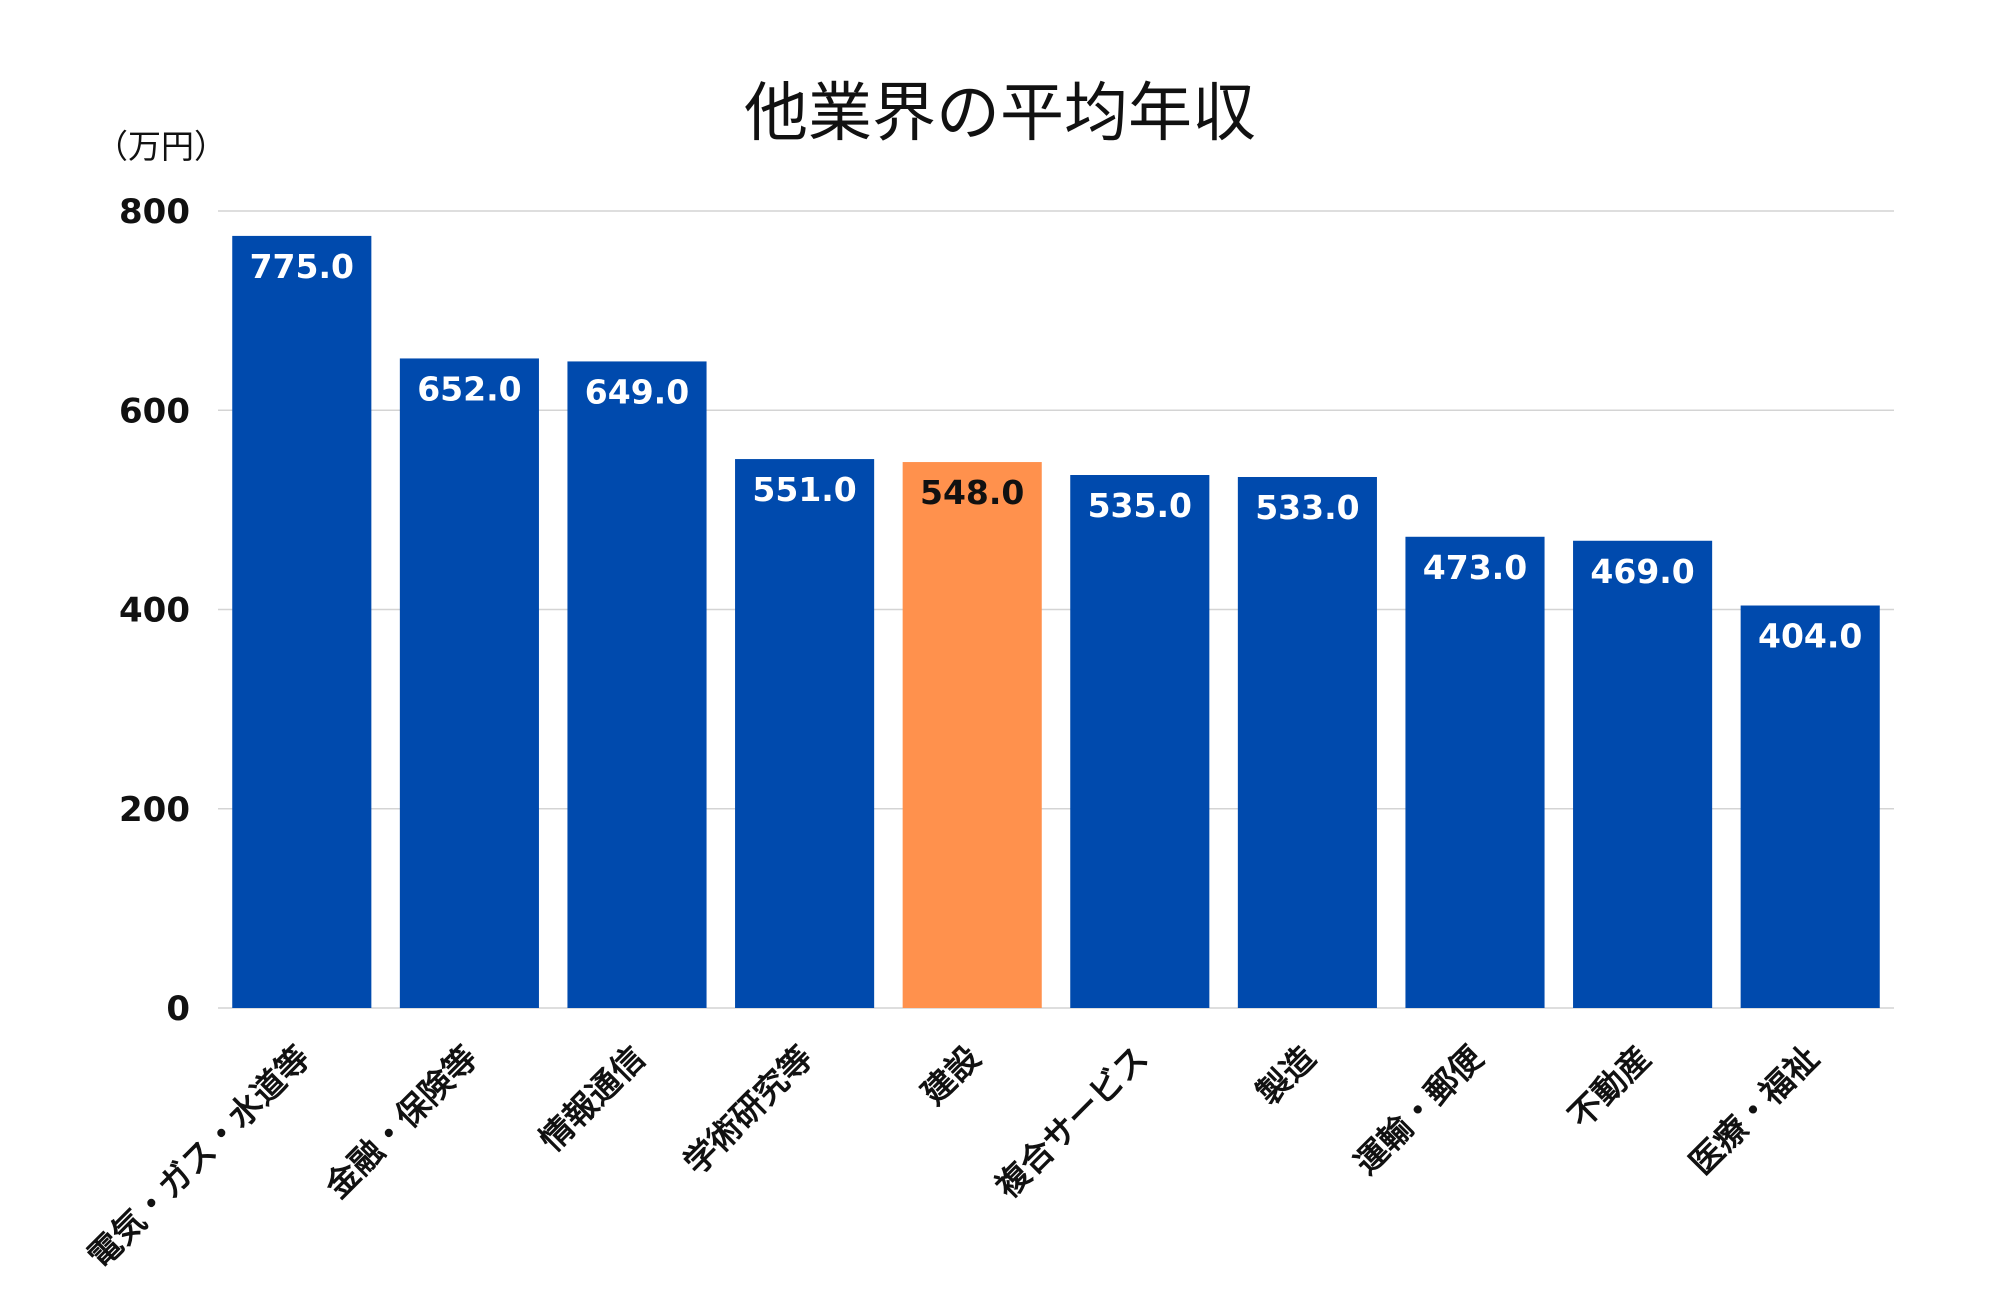  What do you see at coordinates (951, 1075) in the screenshot?
I see `x-tick-label: 建設` at bounding box center [951, 1075].